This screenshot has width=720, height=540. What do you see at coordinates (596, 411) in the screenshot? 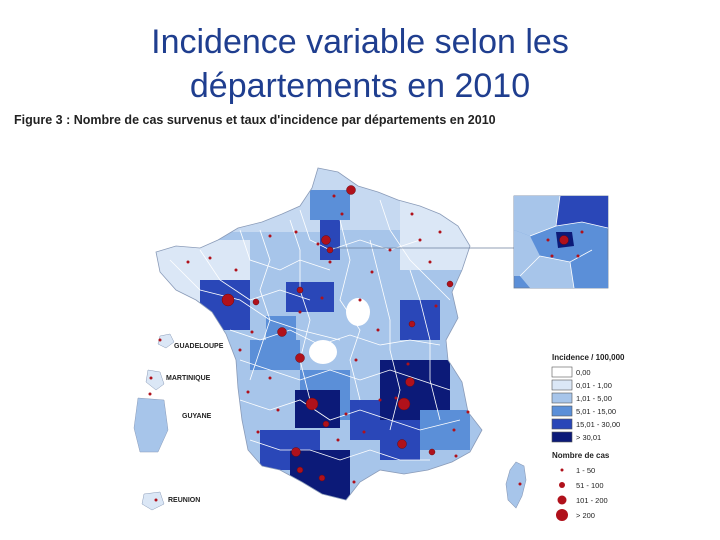
I see `legend-incidence-label: 5,01 - 15,00` at bounding box center [596, 411].